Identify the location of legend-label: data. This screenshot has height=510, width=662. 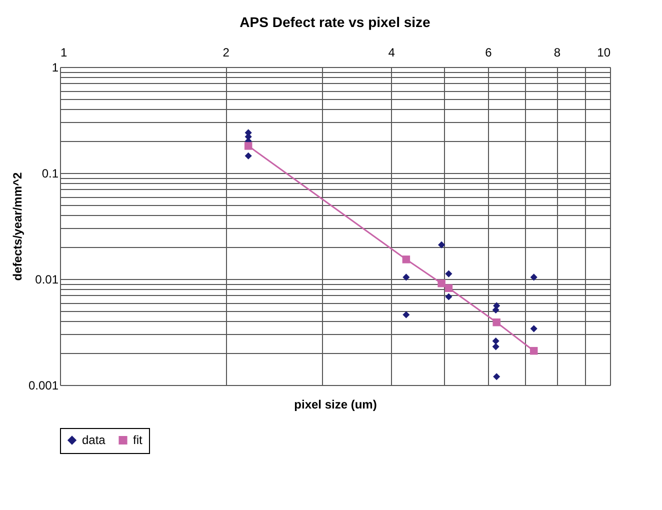
(94, 440).